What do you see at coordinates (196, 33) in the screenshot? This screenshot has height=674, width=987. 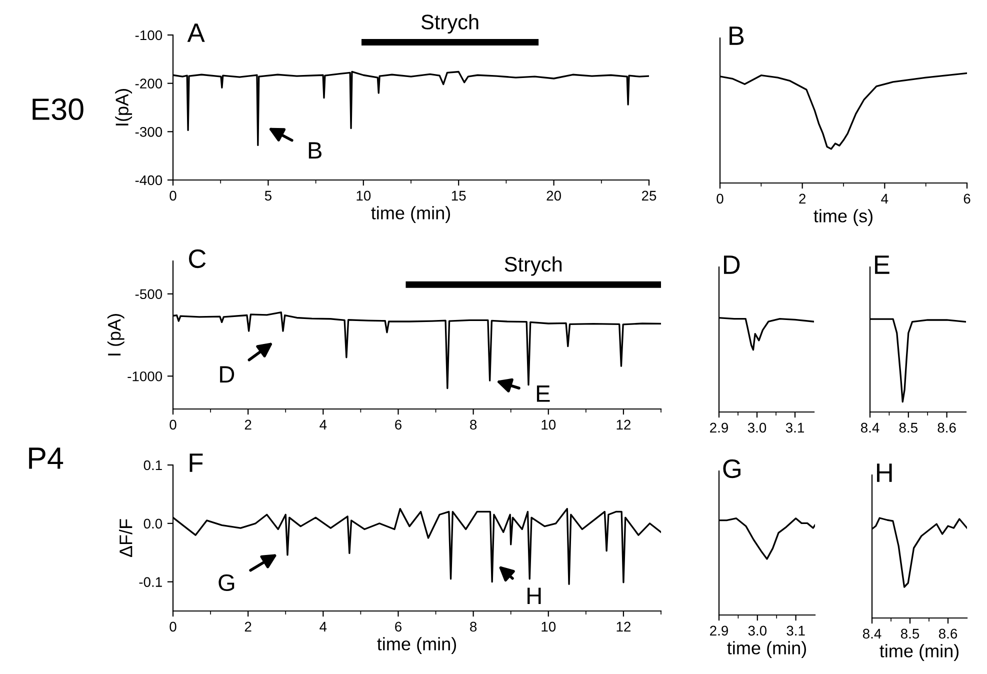 I see `annotation: A` at bounding box center [196, 33].